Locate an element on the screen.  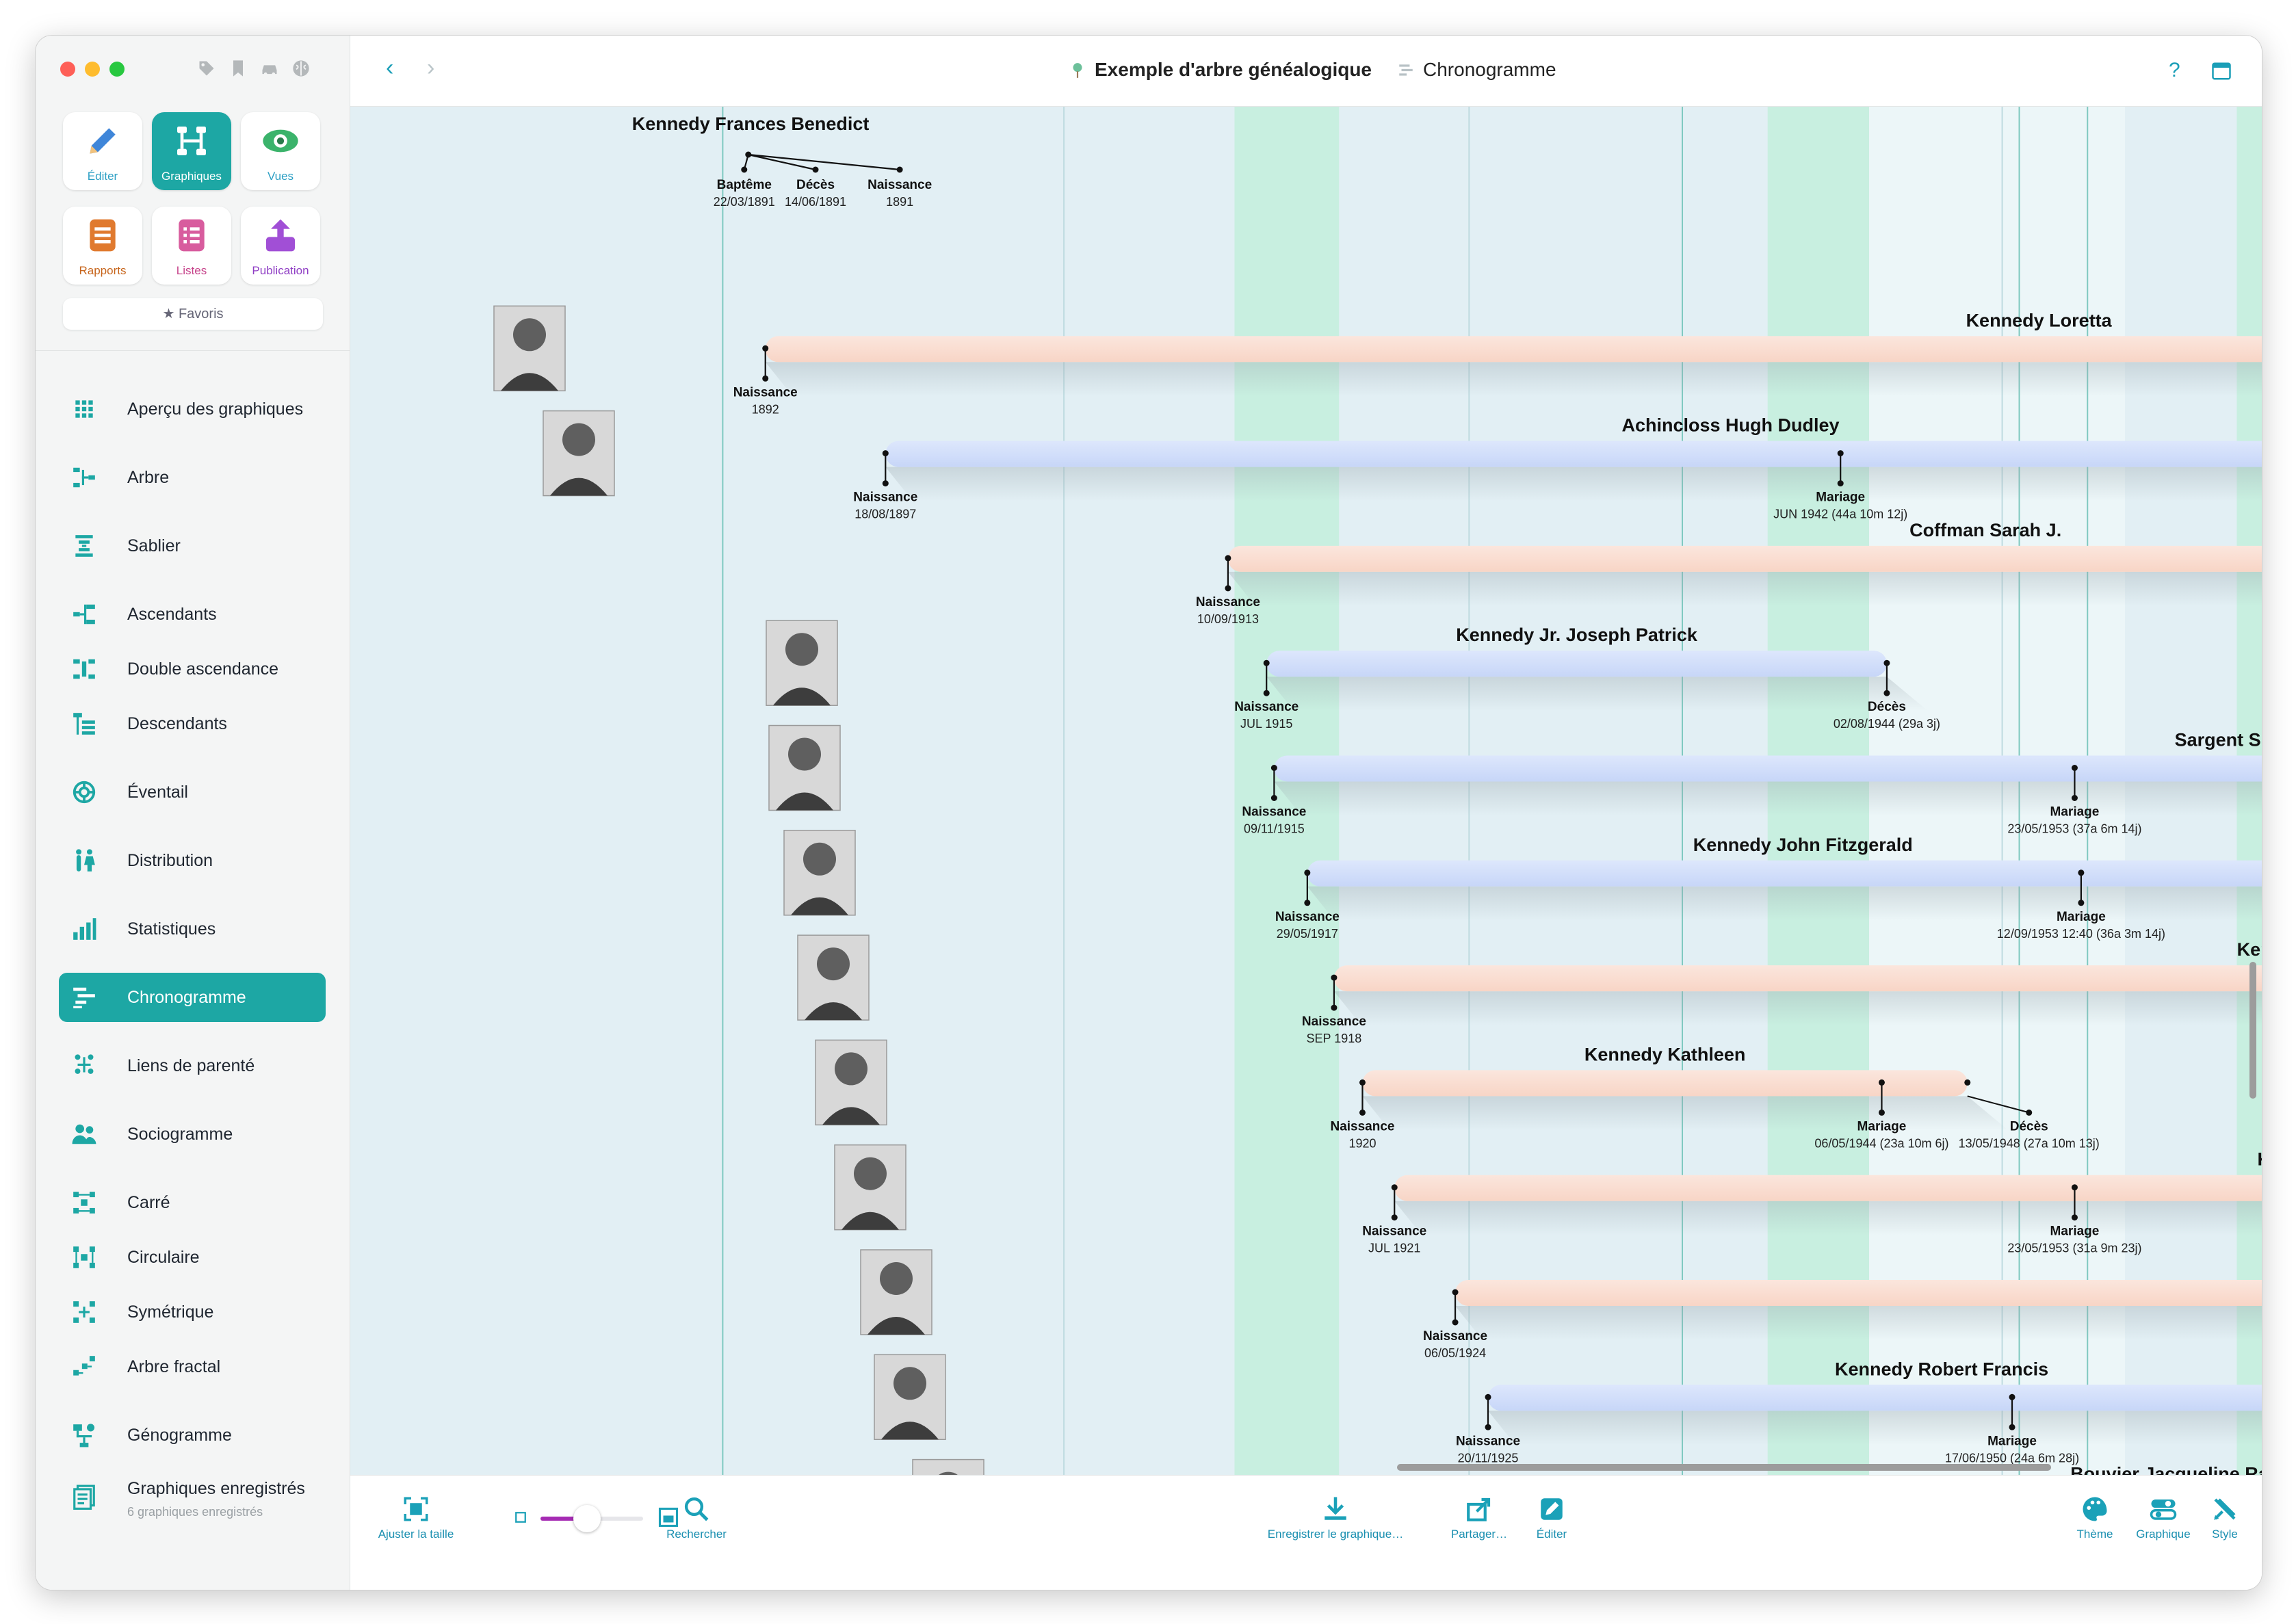
zoom-slider-knob is located at coordinates (587, 1518).